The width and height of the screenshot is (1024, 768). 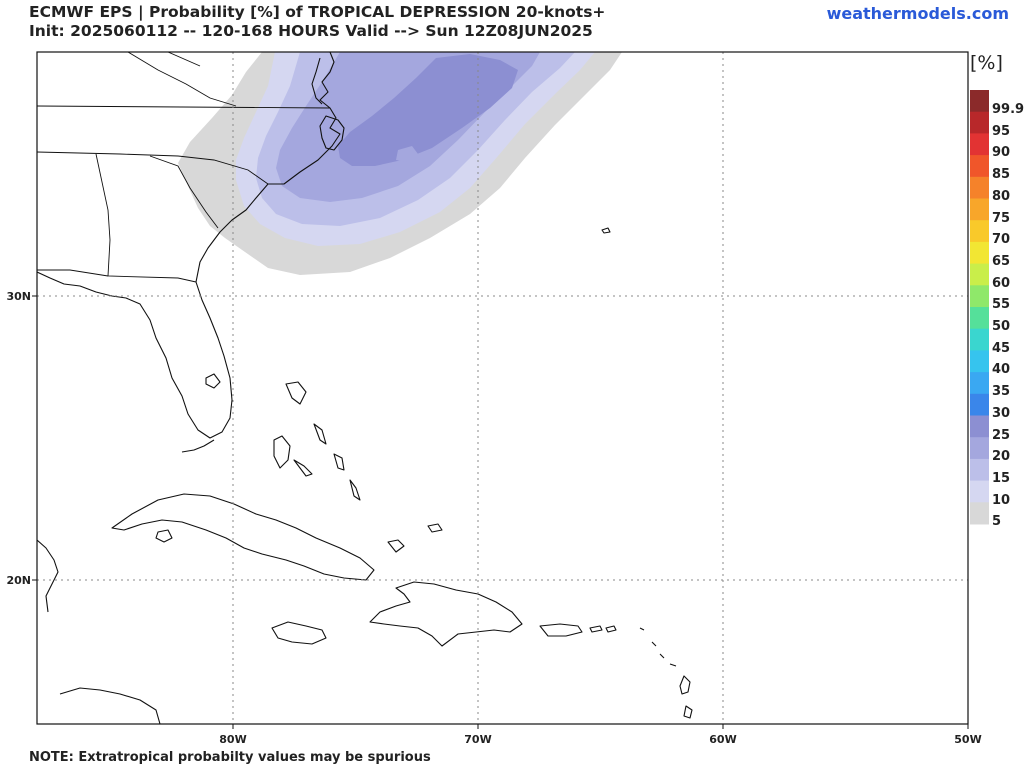 What do you see at coordinates (1001, 478) in the screenshot?
I see `colorbar-label-15: 15` at bounding box center [1001, 478].